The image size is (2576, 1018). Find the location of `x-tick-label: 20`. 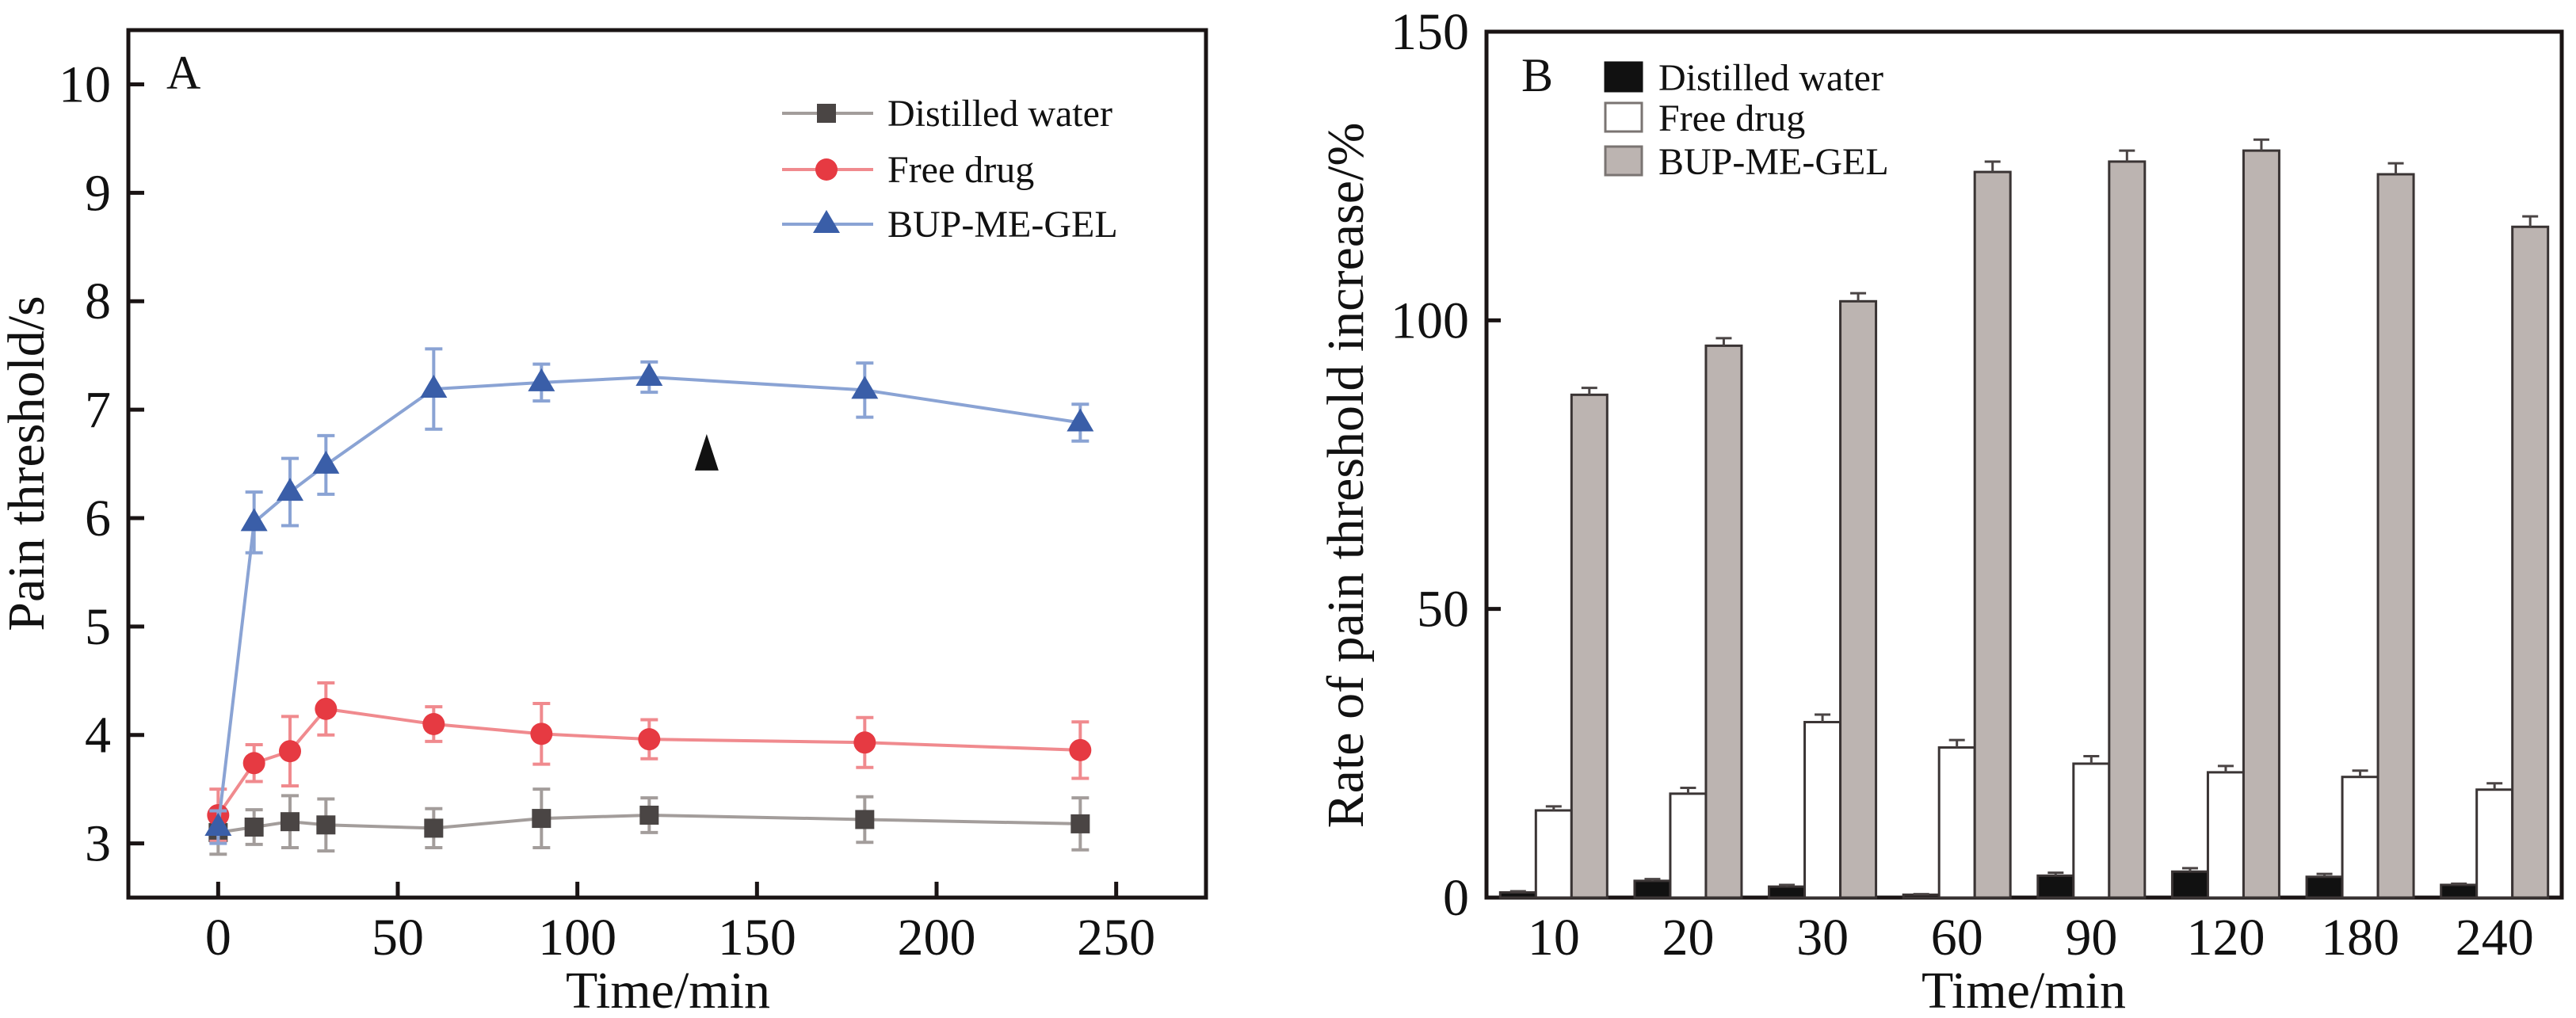

x-tick-label: 20 is located at coordinates (1688, 938).